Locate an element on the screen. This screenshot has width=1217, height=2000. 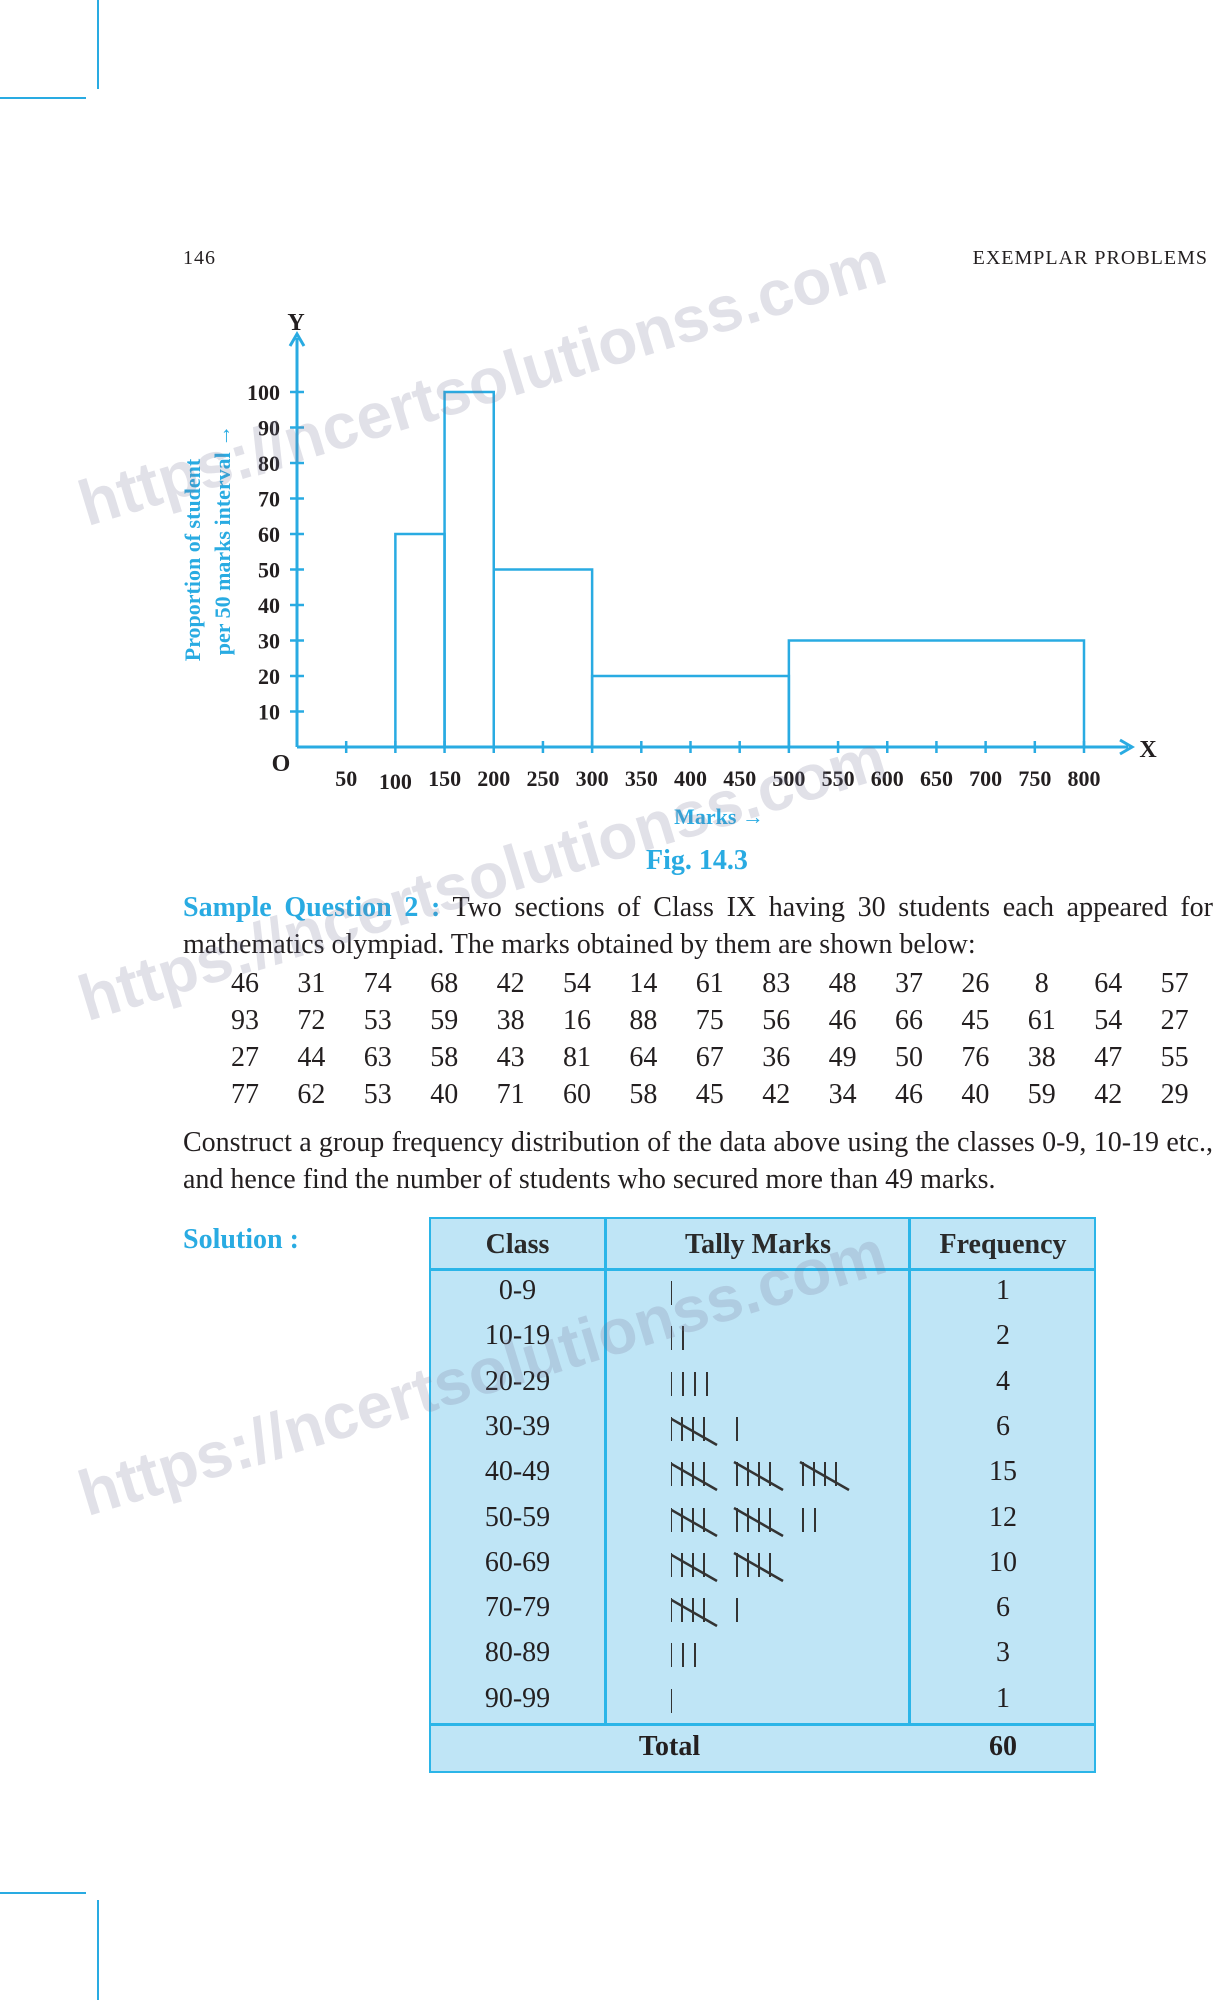
y-tick-label: 100 is located at coordinates (263, 392).